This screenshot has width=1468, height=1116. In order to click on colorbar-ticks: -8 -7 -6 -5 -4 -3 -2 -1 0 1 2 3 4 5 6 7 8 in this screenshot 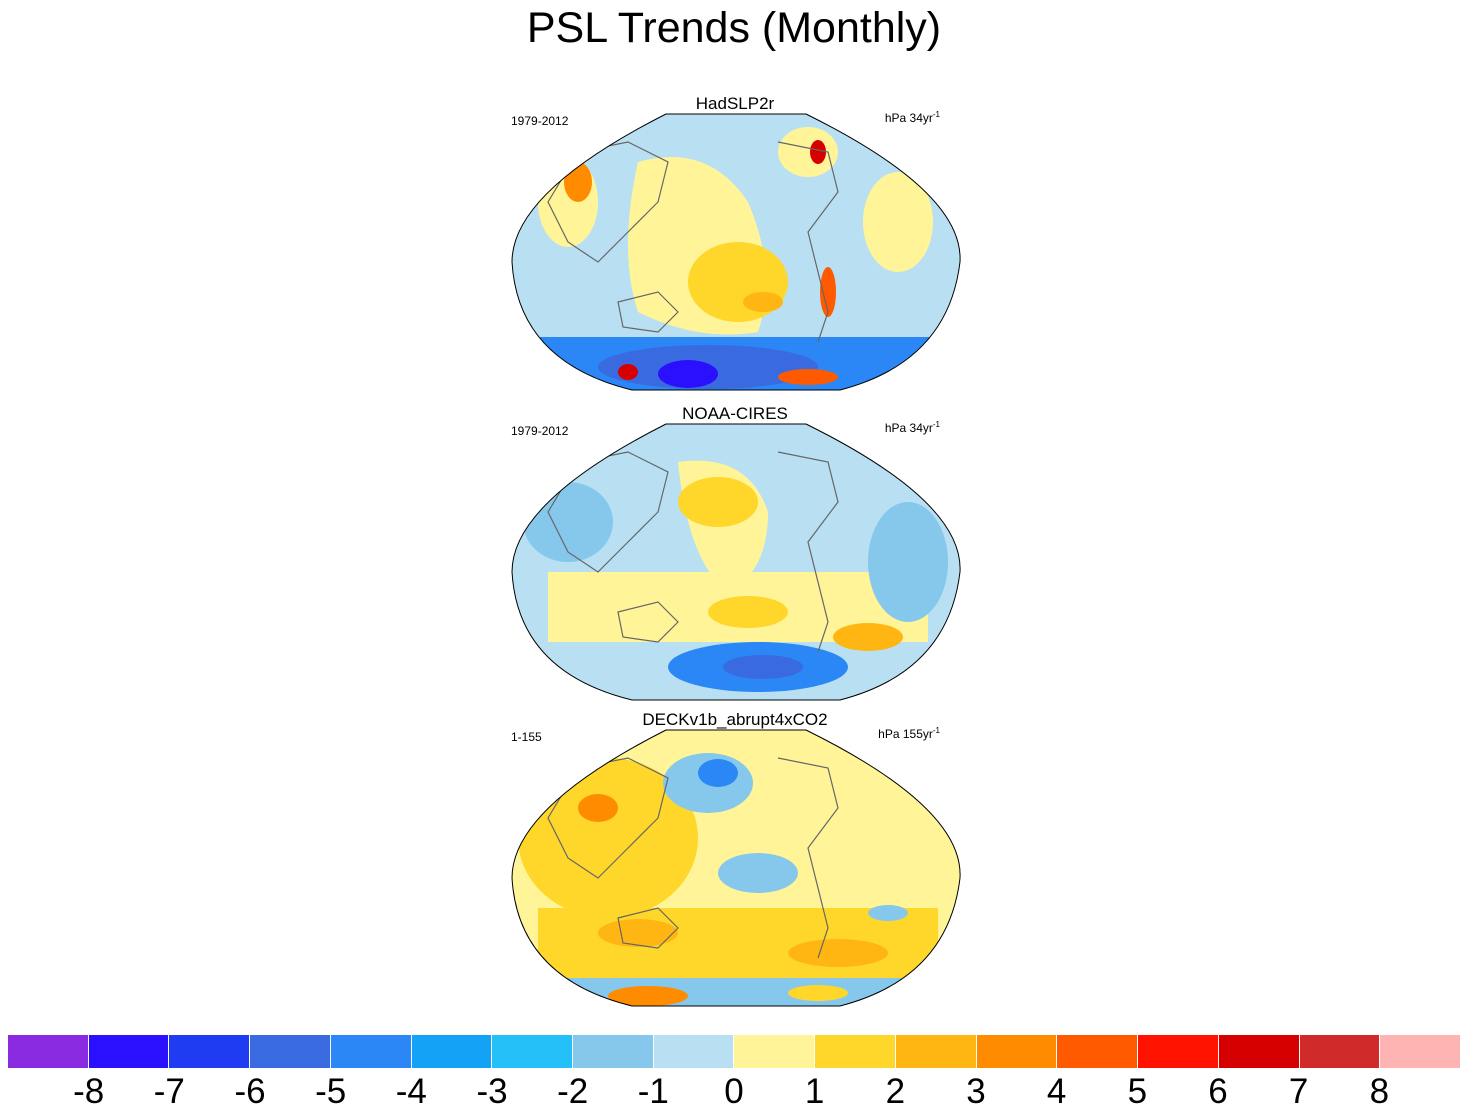, I will do `click(734, 1093)`.